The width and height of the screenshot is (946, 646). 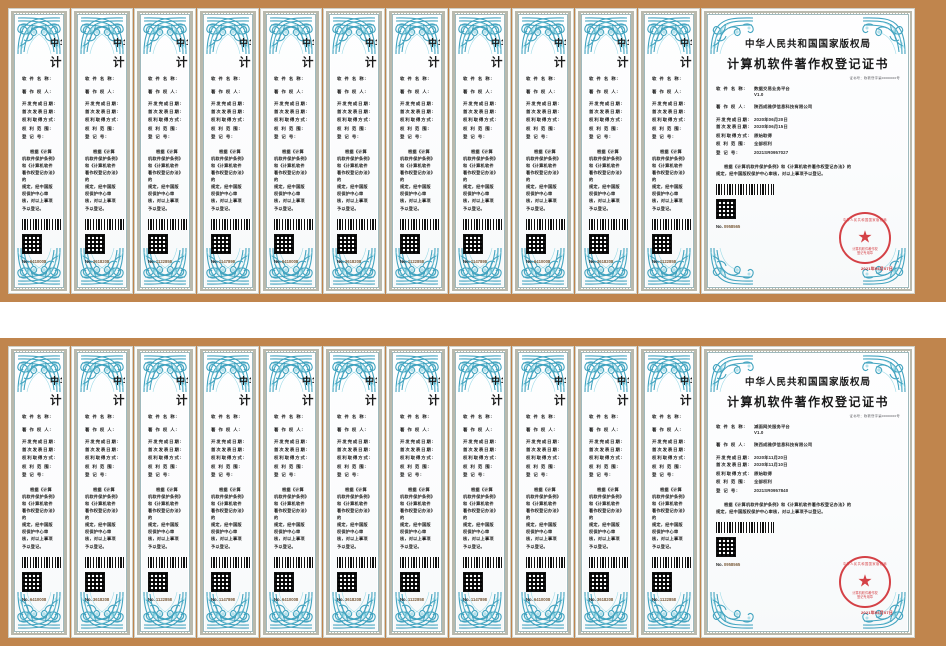 I want to click on field-label-registration-no: 登 记 号:, so click(x=727, y=152).